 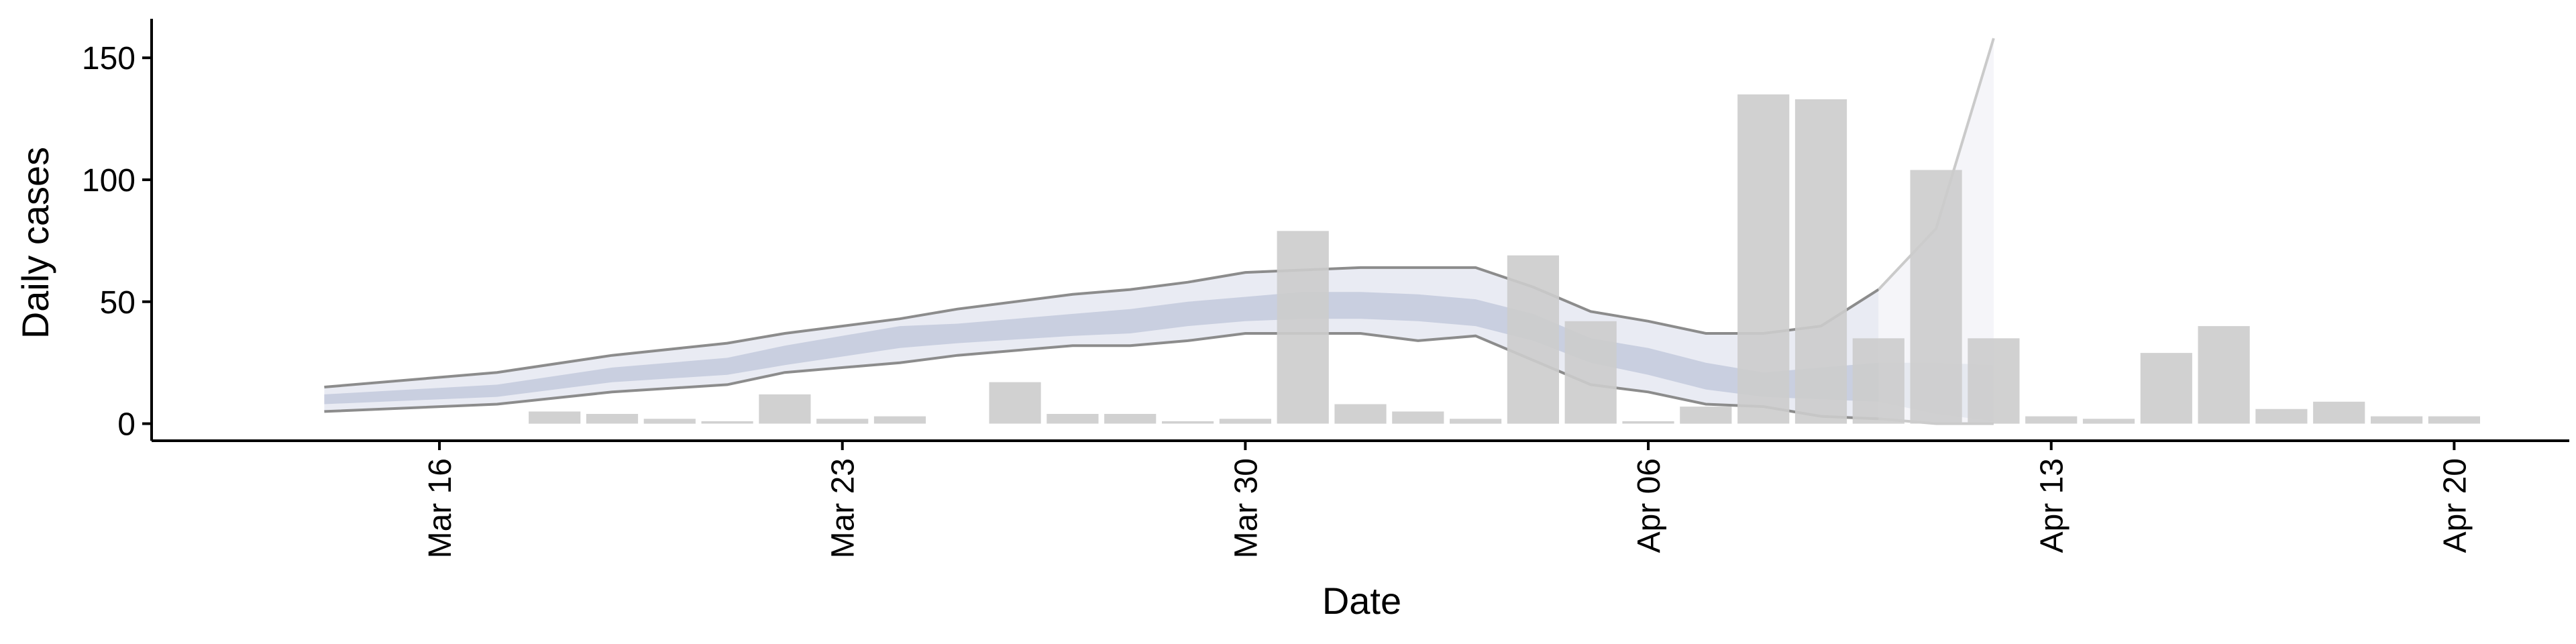 I want to click on band-lower-line, so click(x=1101, y=376).